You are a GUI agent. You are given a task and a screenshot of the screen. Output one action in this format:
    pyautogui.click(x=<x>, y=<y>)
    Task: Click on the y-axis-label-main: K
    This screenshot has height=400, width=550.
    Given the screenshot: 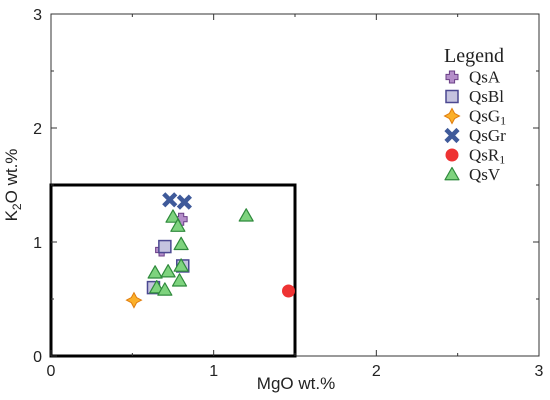 What is the action you would take?
    pyautogui.click(x=11, y=215)
    